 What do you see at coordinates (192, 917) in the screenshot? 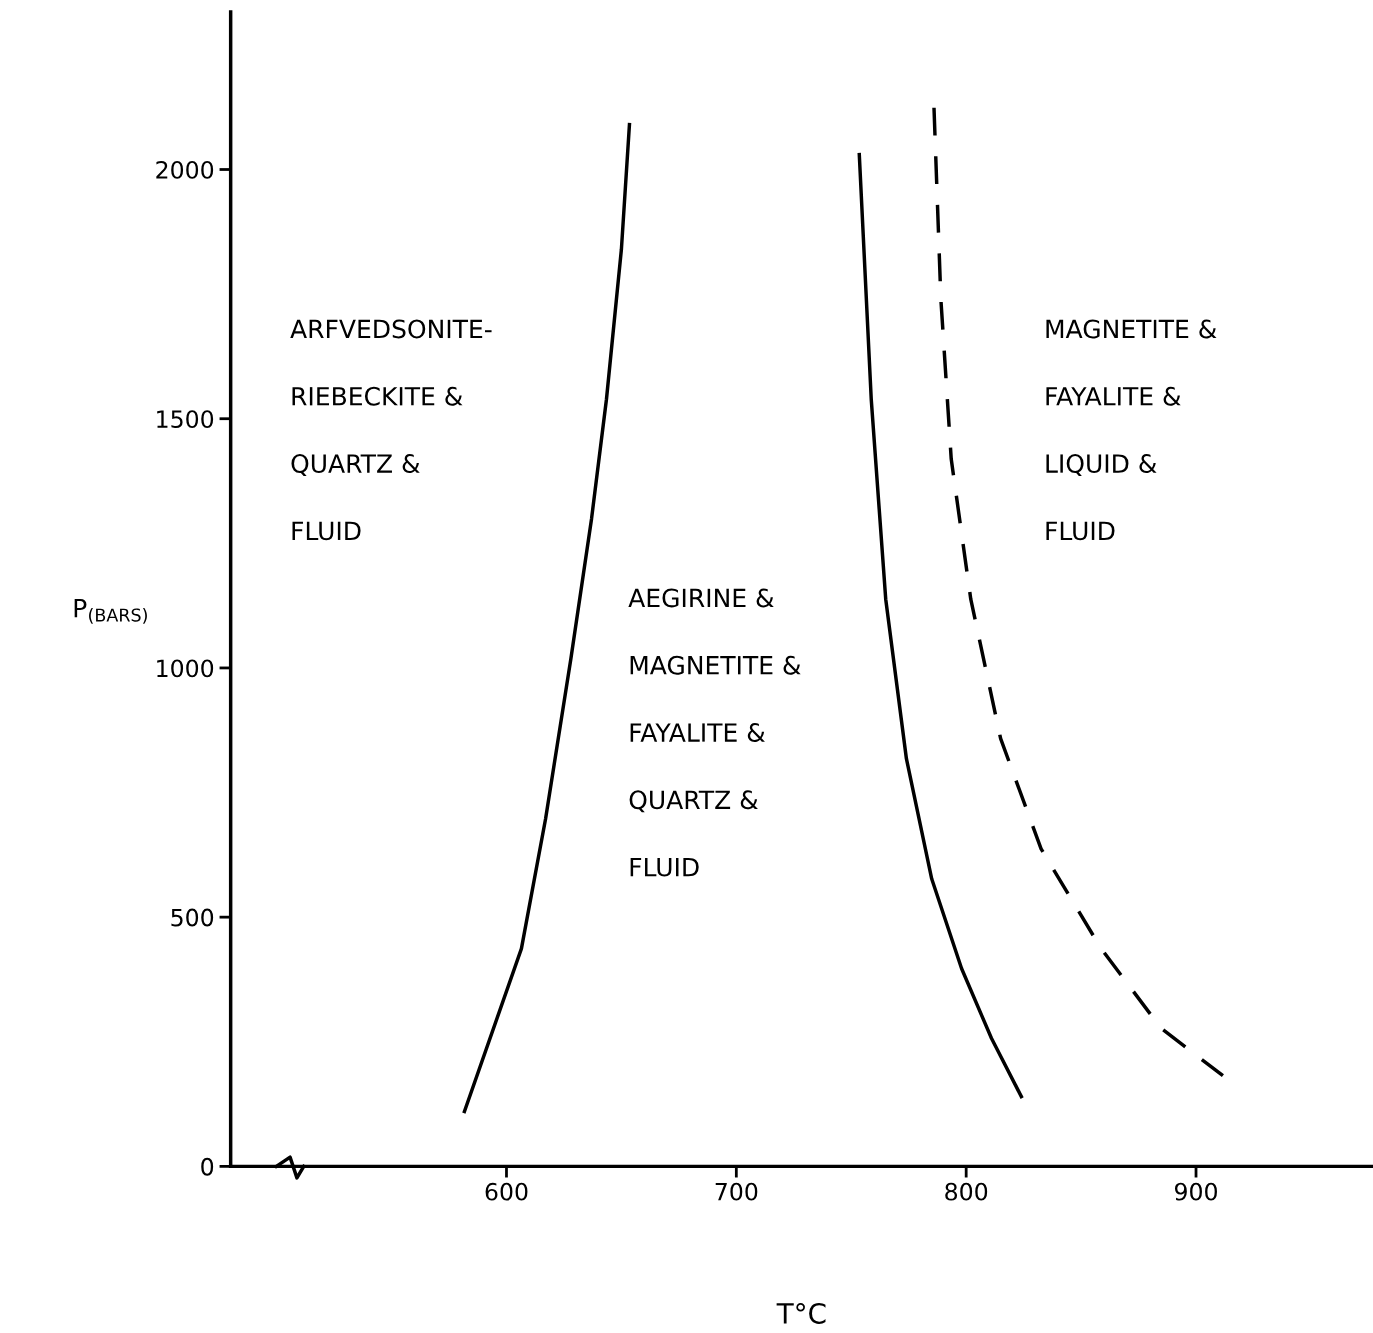
I see `y-tick-label: 500` at bounding box center [192, 917].